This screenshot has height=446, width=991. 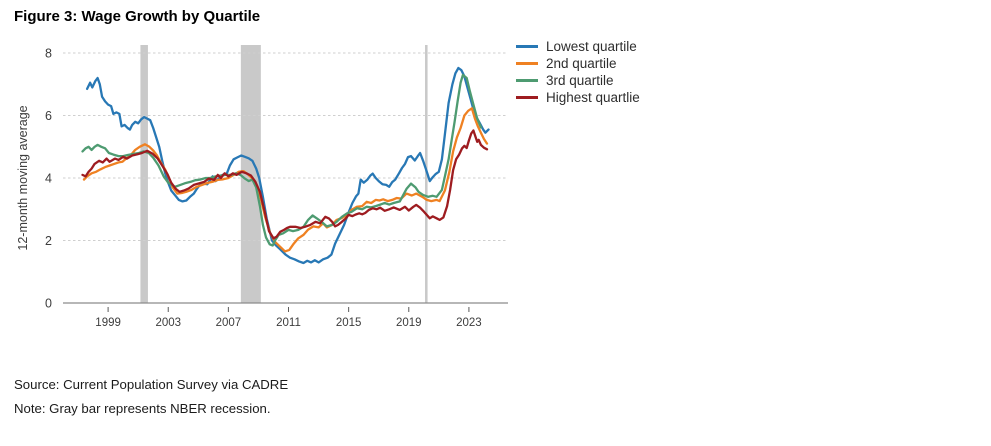 What do you see at coordinates (469, 323) in the screenshot?
I see `x-tick-label: 2023` at bounding box center [469, 323].